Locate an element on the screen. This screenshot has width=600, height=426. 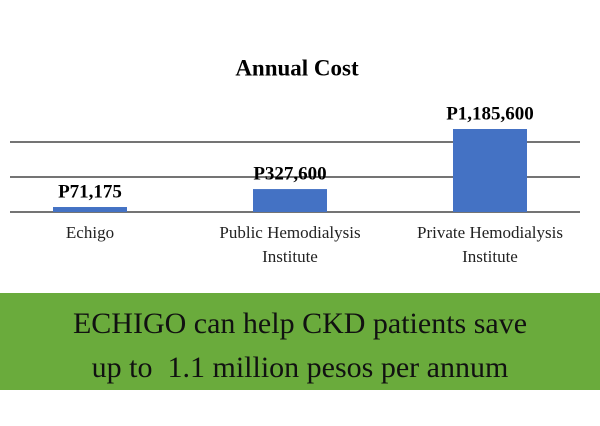
x-tick-label: Public Hemodialysis Institute is located at coordinates (290, 244).